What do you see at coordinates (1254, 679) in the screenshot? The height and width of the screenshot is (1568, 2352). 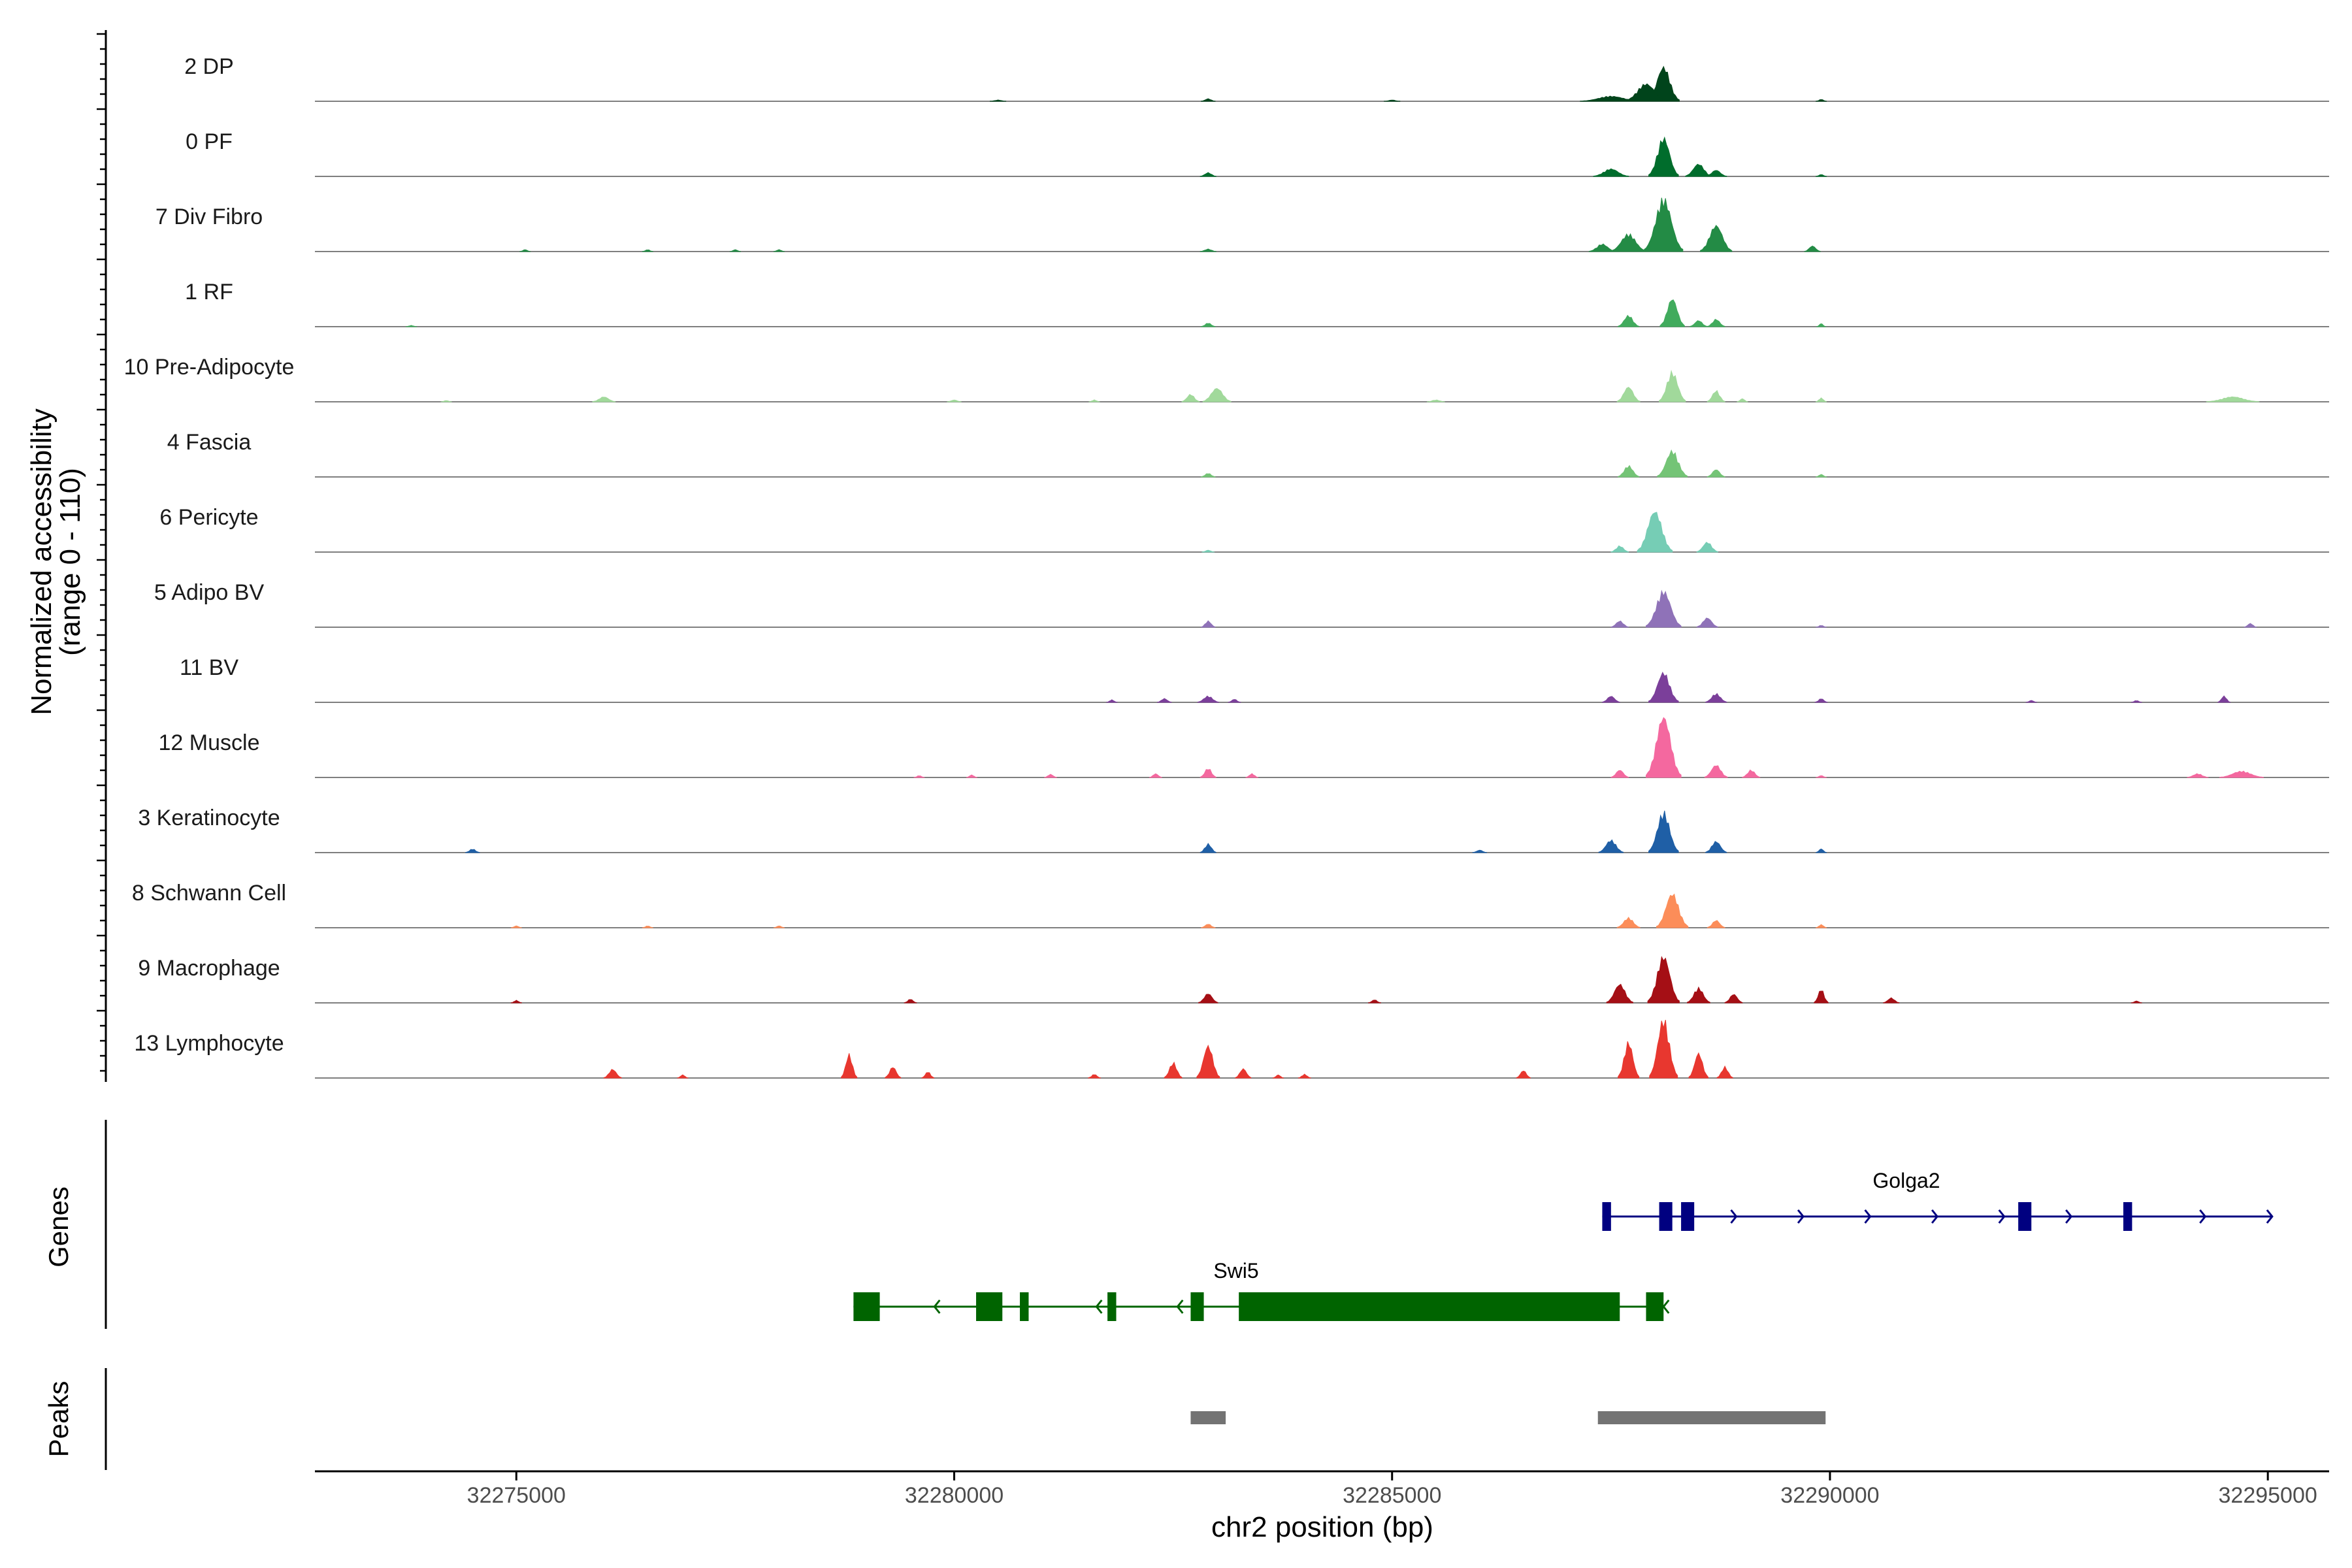 I see `track: 11 BV` at bounding box center [1254, 679].